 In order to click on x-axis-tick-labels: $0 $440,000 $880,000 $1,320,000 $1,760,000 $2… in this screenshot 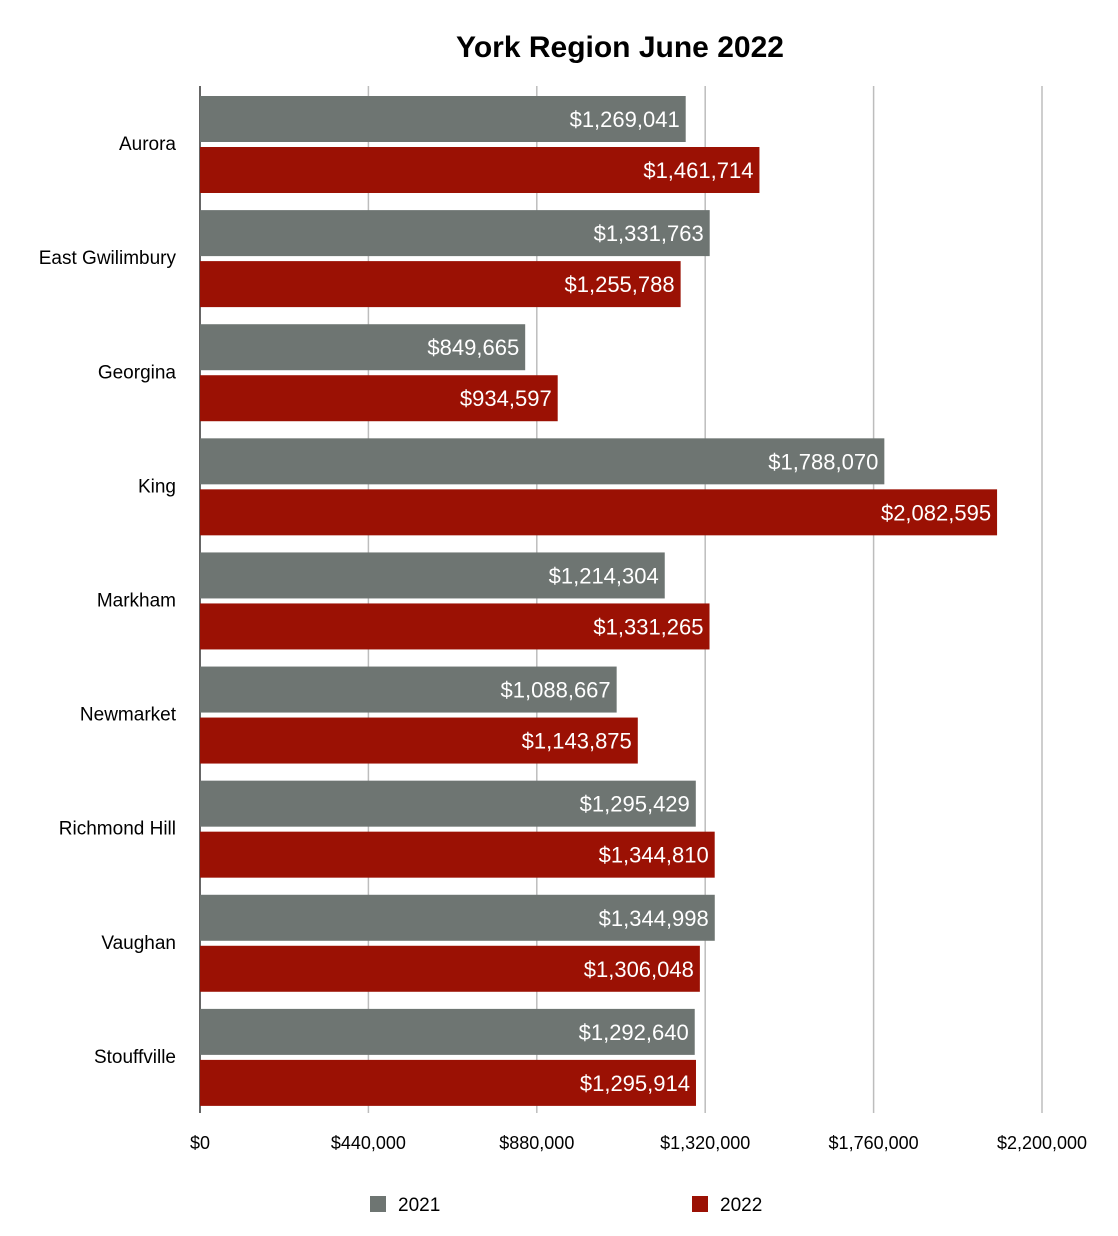, I will do `click(638, 1143)`.